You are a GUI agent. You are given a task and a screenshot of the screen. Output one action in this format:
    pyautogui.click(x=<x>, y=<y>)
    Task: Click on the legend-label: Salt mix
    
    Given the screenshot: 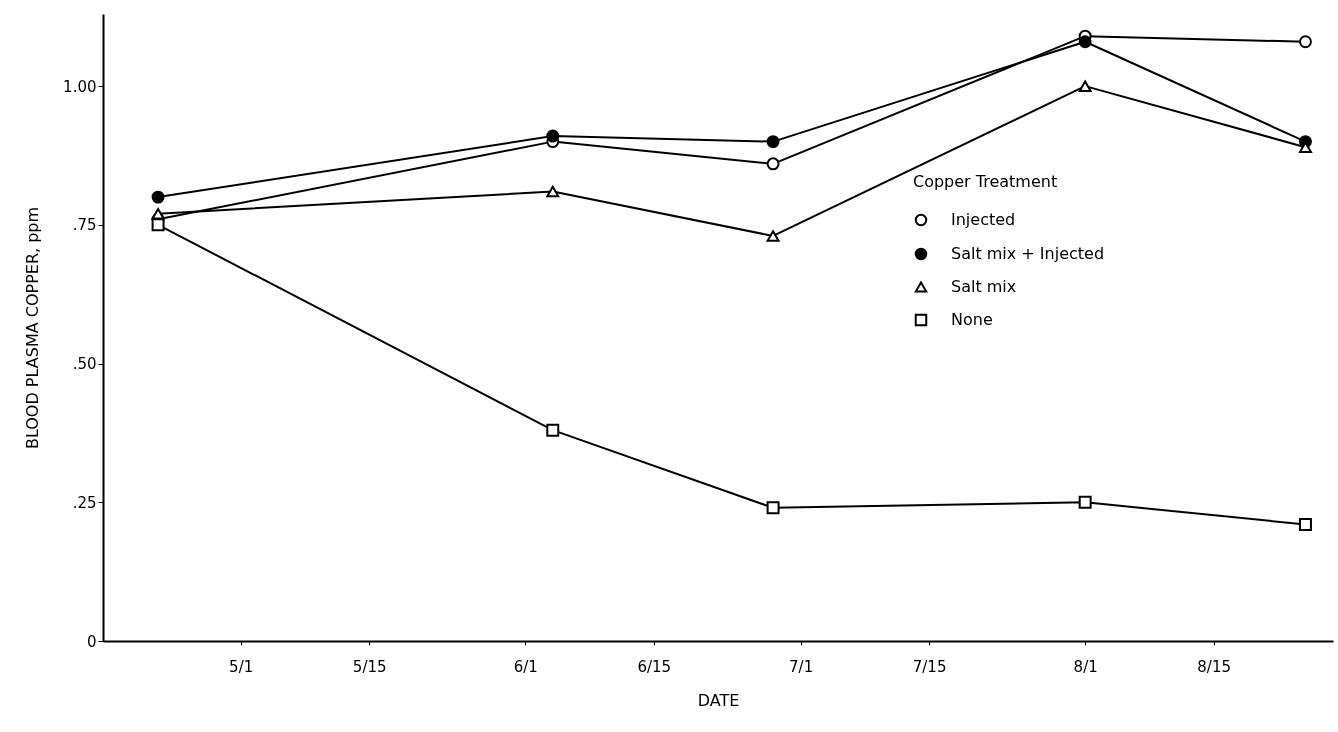 What is the action you would take?
    pyautogui.click(x=984, y=286)
    